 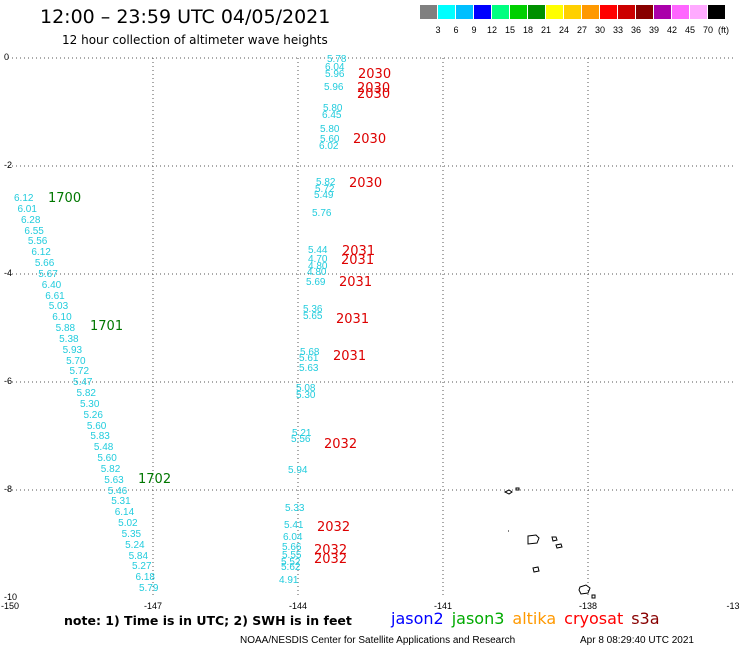 What do you see at coordinates (292, 547) in the screenshot?
I see `wave-height-value: 5.66` at bounding box center [292, 547].